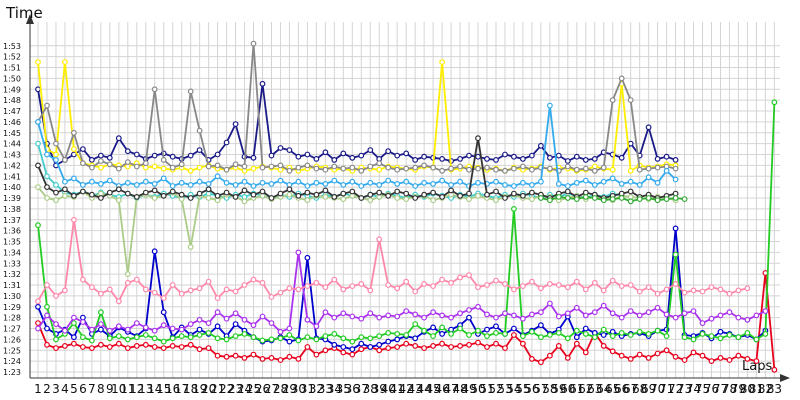  What do you see at coordinates (154, 389) in the screenshot?
I see `x-tick-label: 14` at bounding box center [154, 389].